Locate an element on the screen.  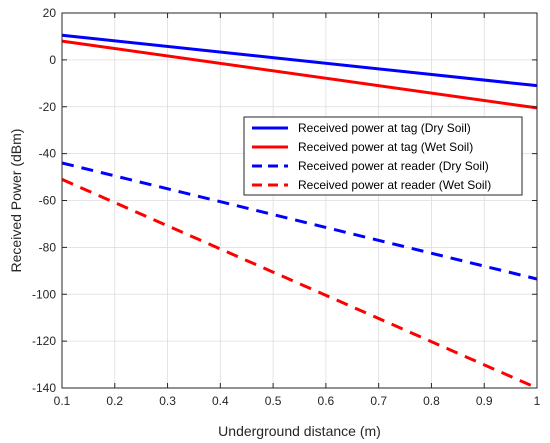
y-tick-label: -80 is located at coordinates (48, 247).